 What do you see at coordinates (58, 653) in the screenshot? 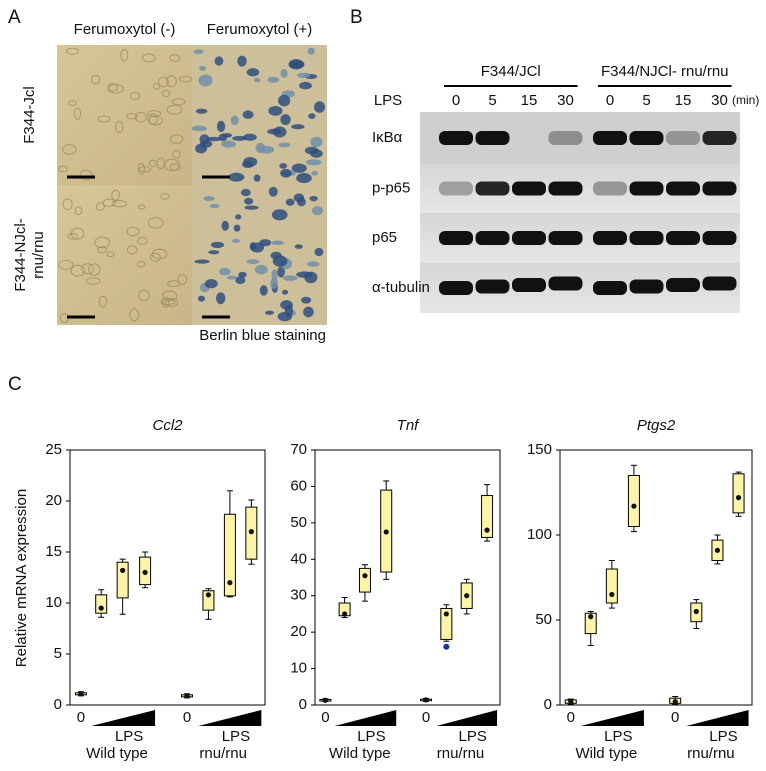
I see `y-tick-label: 5` at bounding box center [58, 653].